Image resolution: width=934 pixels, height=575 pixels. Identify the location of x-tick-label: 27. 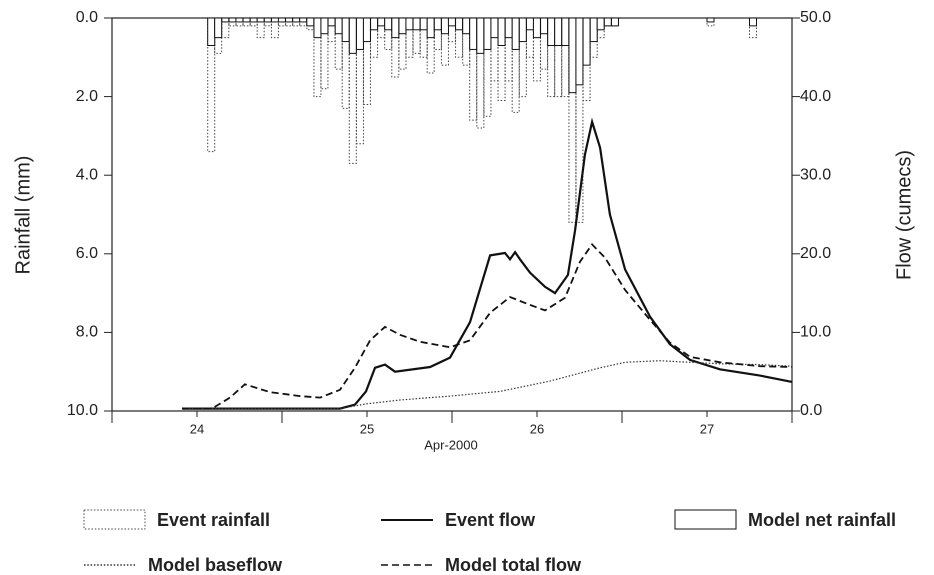
(707, 428).